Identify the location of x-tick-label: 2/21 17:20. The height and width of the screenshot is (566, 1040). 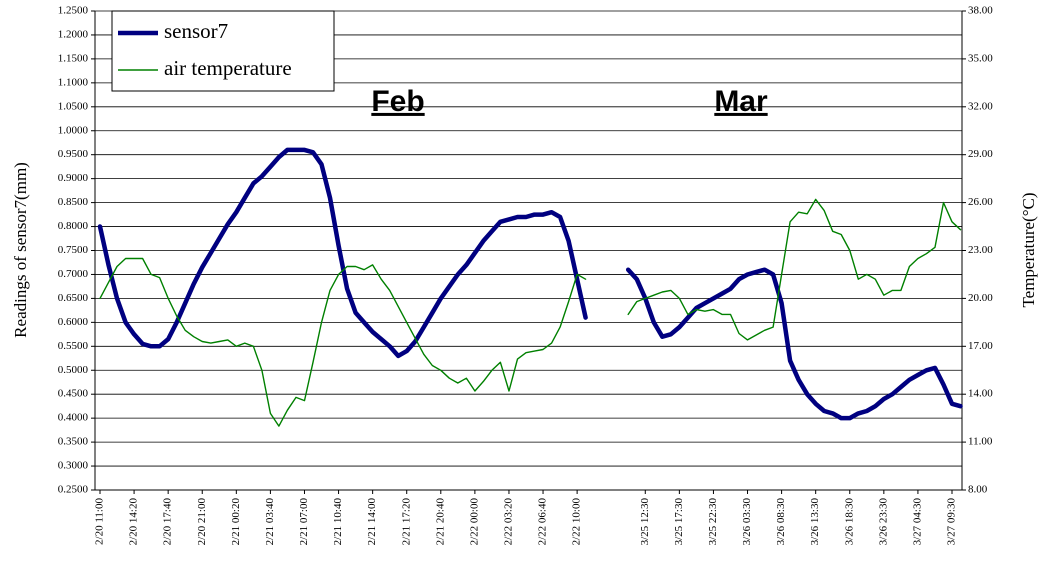
(406, 522).